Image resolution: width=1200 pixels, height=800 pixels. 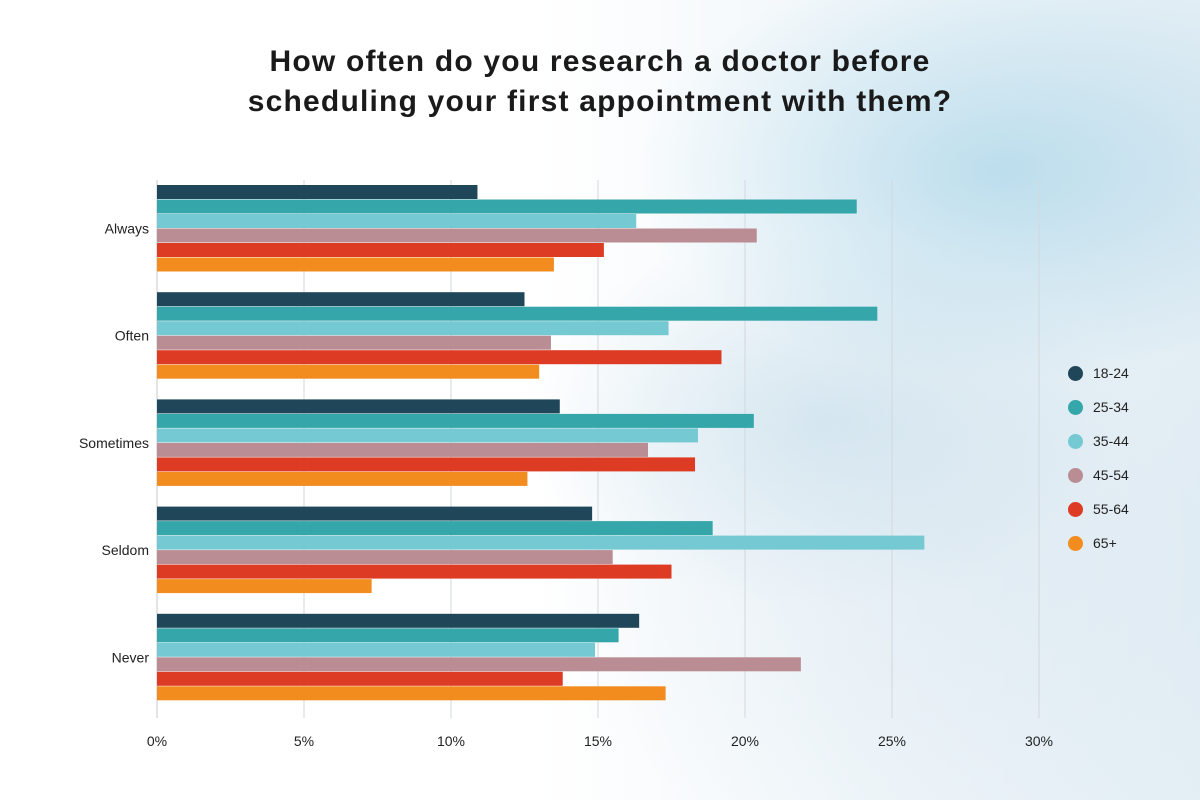 I want to click on legend-item: 65+, so click(x=1098, y=543).